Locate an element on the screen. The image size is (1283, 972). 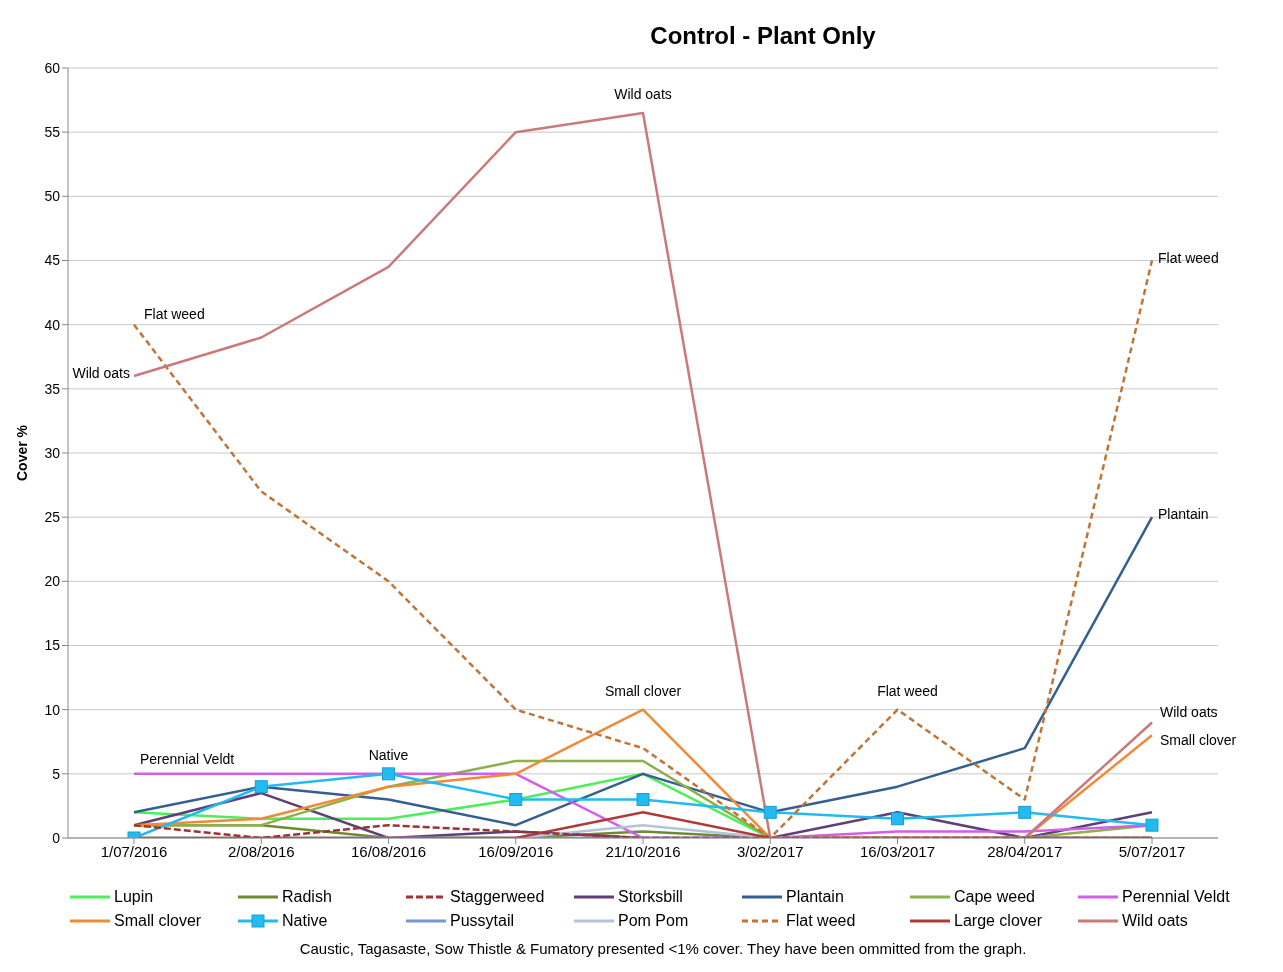
y-tick-label: 15 is located at coordinates (52, 645).